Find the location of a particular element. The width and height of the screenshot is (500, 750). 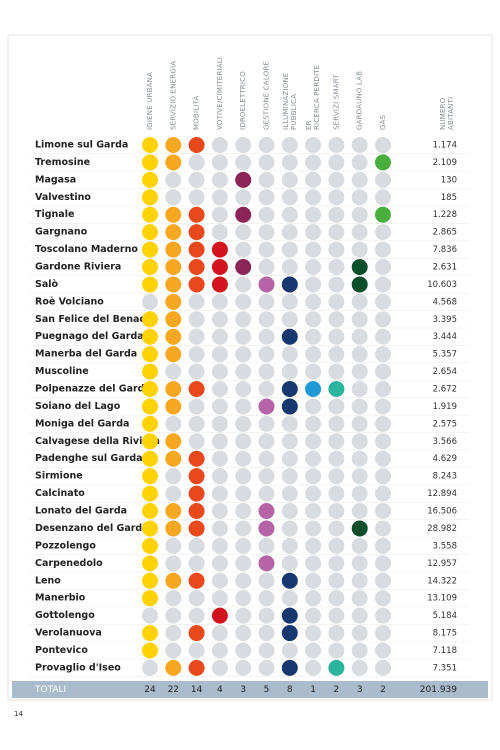

municipality-name: Magasa is located at coordinates (55, 179).